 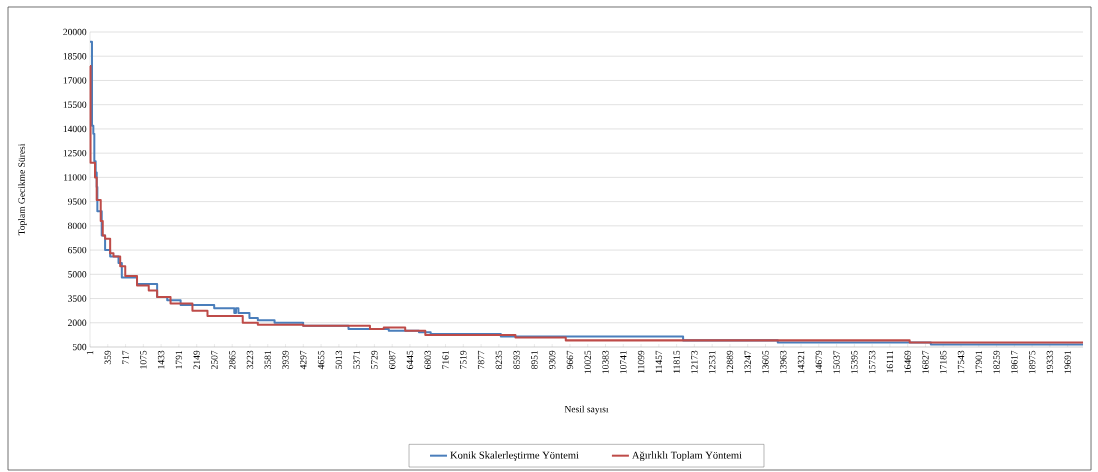 I want to click on x-tick-label: 3581, so click(x=267, y=359).